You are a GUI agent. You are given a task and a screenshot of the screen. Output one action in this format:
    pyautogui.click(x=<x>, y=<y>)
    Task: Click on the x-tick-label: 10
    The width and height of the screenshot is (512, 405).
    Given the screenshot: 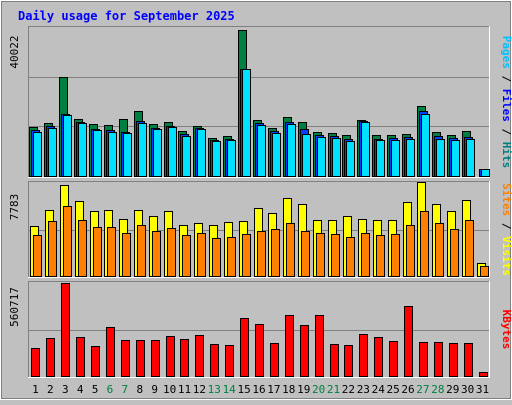 What is the action you would take?
    pyautogui.click(x=169, y=389)
    